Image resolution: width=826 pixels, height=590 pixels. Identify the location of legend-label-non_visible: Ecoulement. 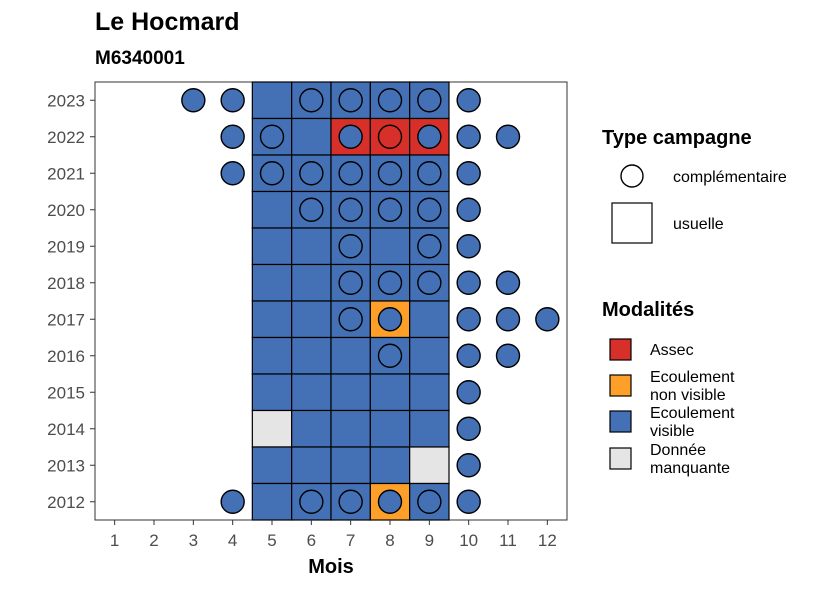
(692, 377).